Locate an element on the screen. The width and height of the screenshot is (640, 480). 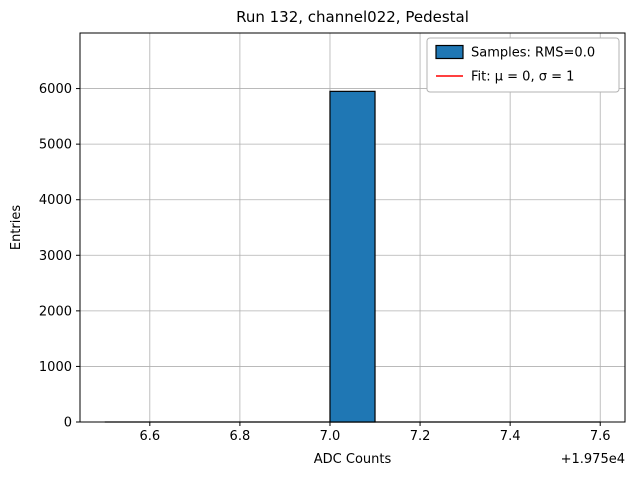
x-axis-label: ADC Counts is located at coordinates (353, 459).